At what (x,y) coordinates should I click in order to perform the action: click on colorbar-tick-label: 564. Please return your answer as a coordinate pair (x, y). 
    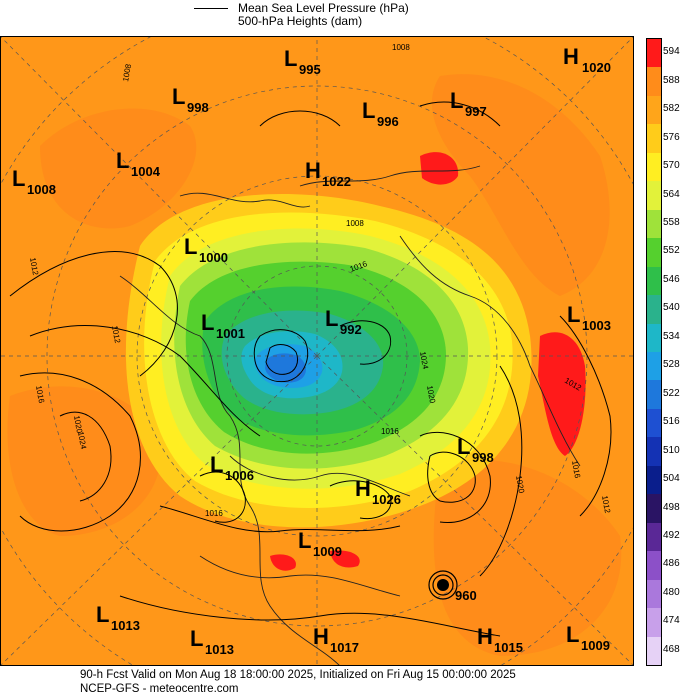
    Looking at the image, I should click on (671, 194).